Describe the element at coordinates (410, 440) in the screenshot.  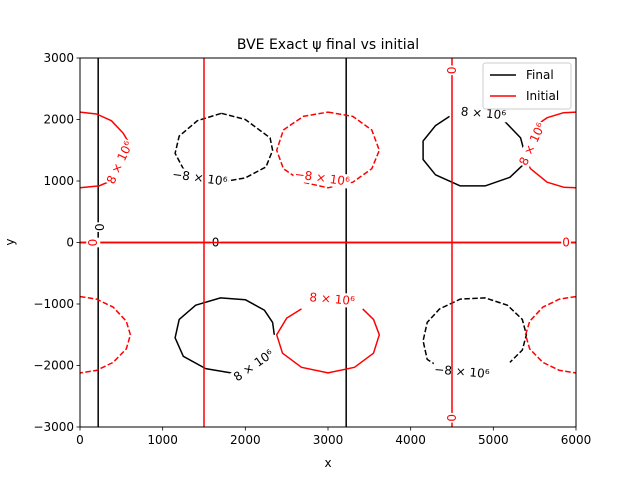
I see `x-tick-label: 4000` at that location.